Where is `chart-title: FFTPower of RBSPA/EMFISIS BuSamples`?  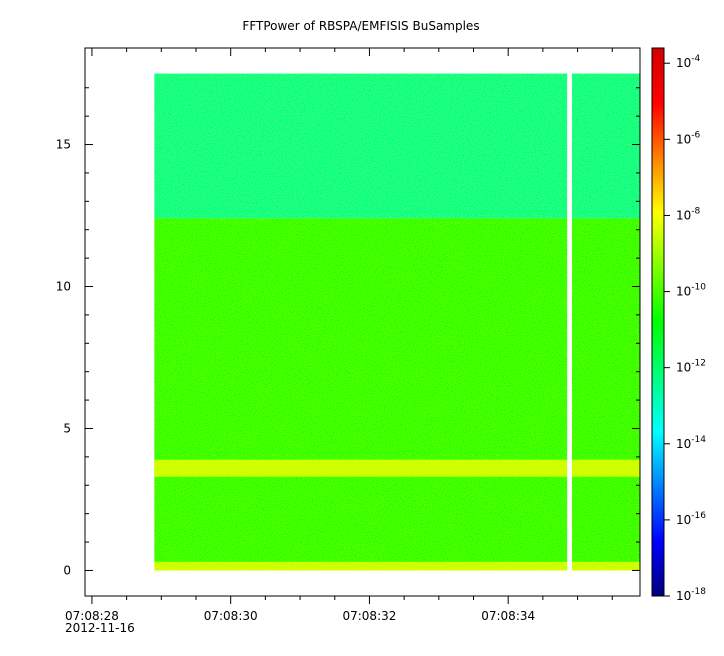
chart-title: FFTPower of RBSPA/EMFISIS BuSamples is located at coordinates (360, 26).